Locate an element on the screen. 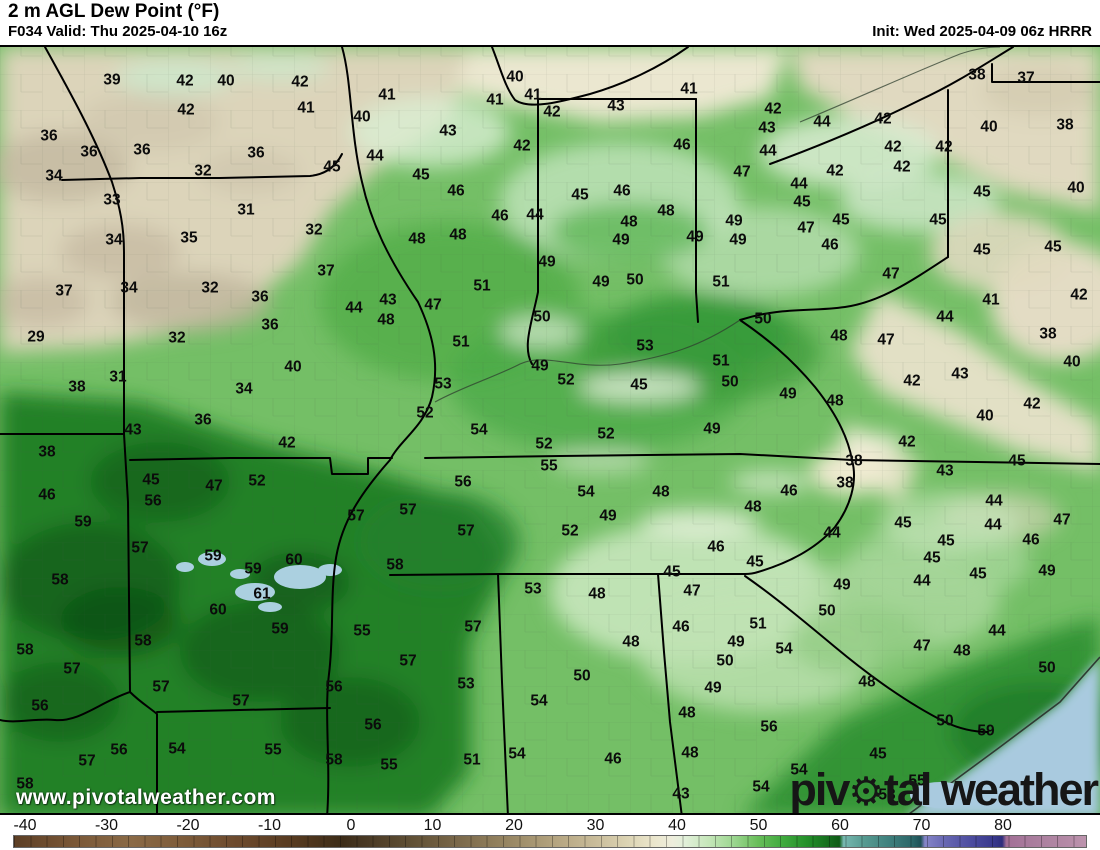  dewpoint-label: 33 is located at coordinates (112, 200).